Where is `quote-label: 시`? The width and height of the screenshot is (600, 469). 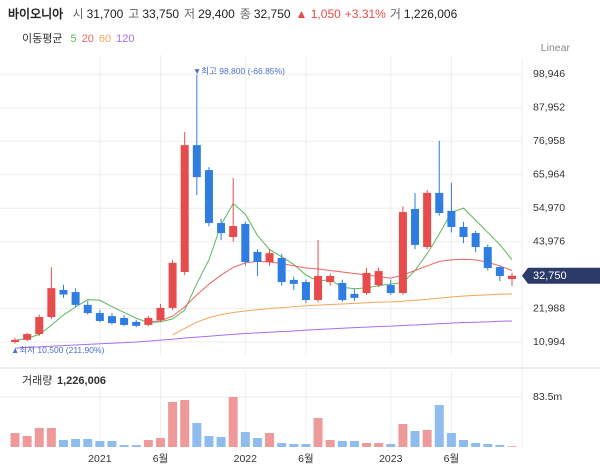
quote-label: 시 is located at coordinates (78, 14).